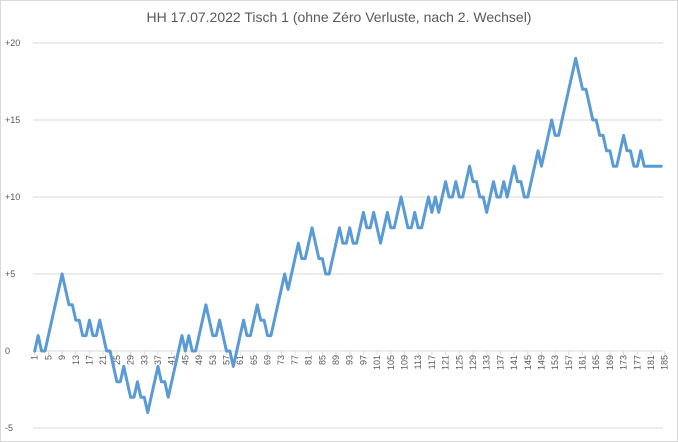 The width and height of the screenshot is (678, 442). What do you see at coordinates (9, 428) in the screenshot?
I see `y-tick-label: -5` at bounding box center [9, 428].